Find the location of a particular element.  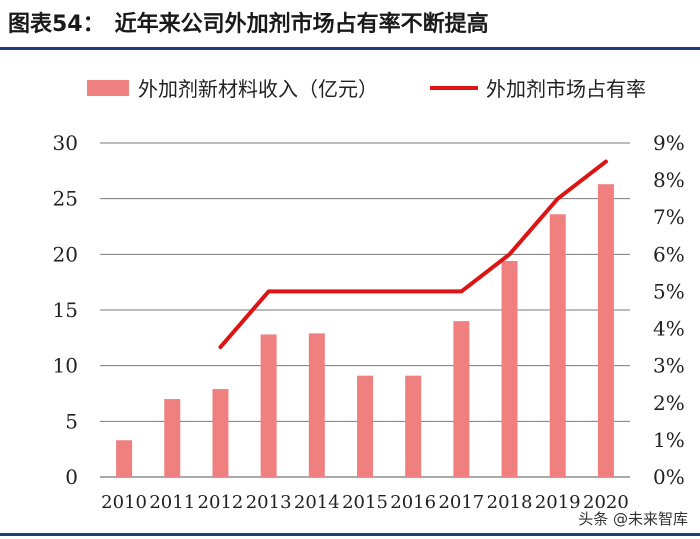

y-right-tick-label: 2% is located at coordinates (669, 403).